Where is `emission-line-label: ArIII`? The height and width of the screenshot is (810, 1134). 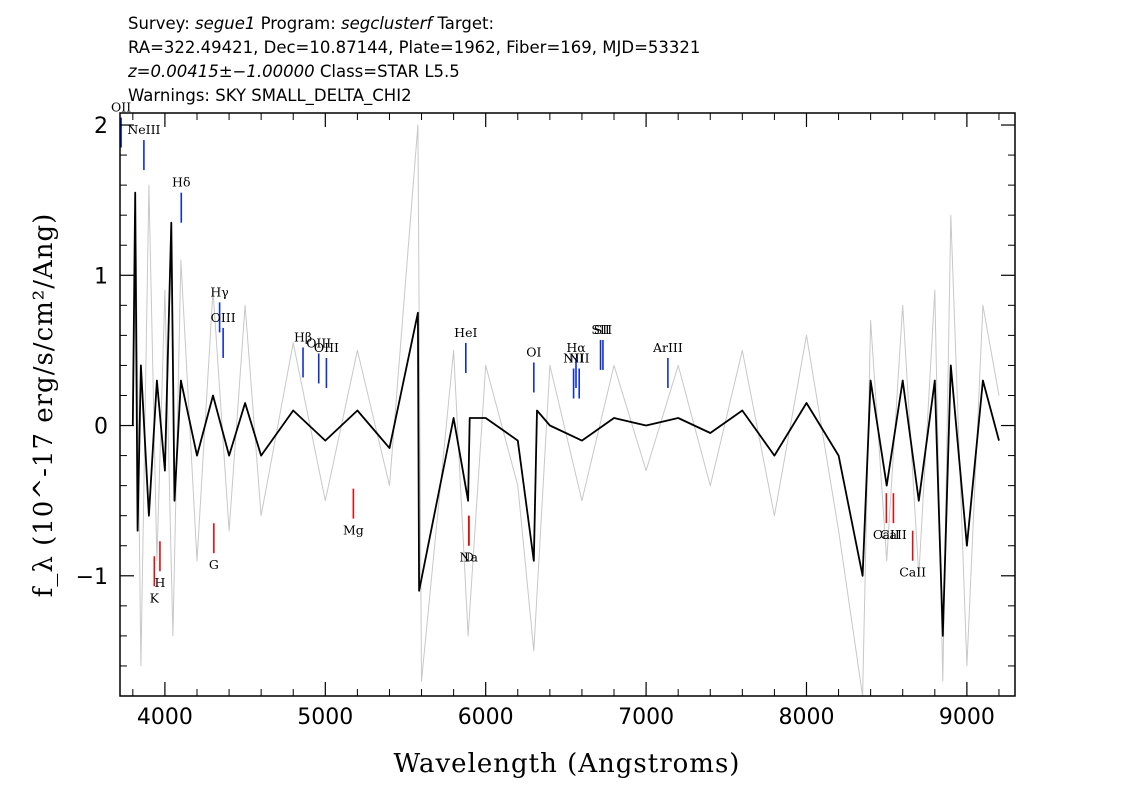 emission-line-label: ArIII is located at coordinates (667, 347).